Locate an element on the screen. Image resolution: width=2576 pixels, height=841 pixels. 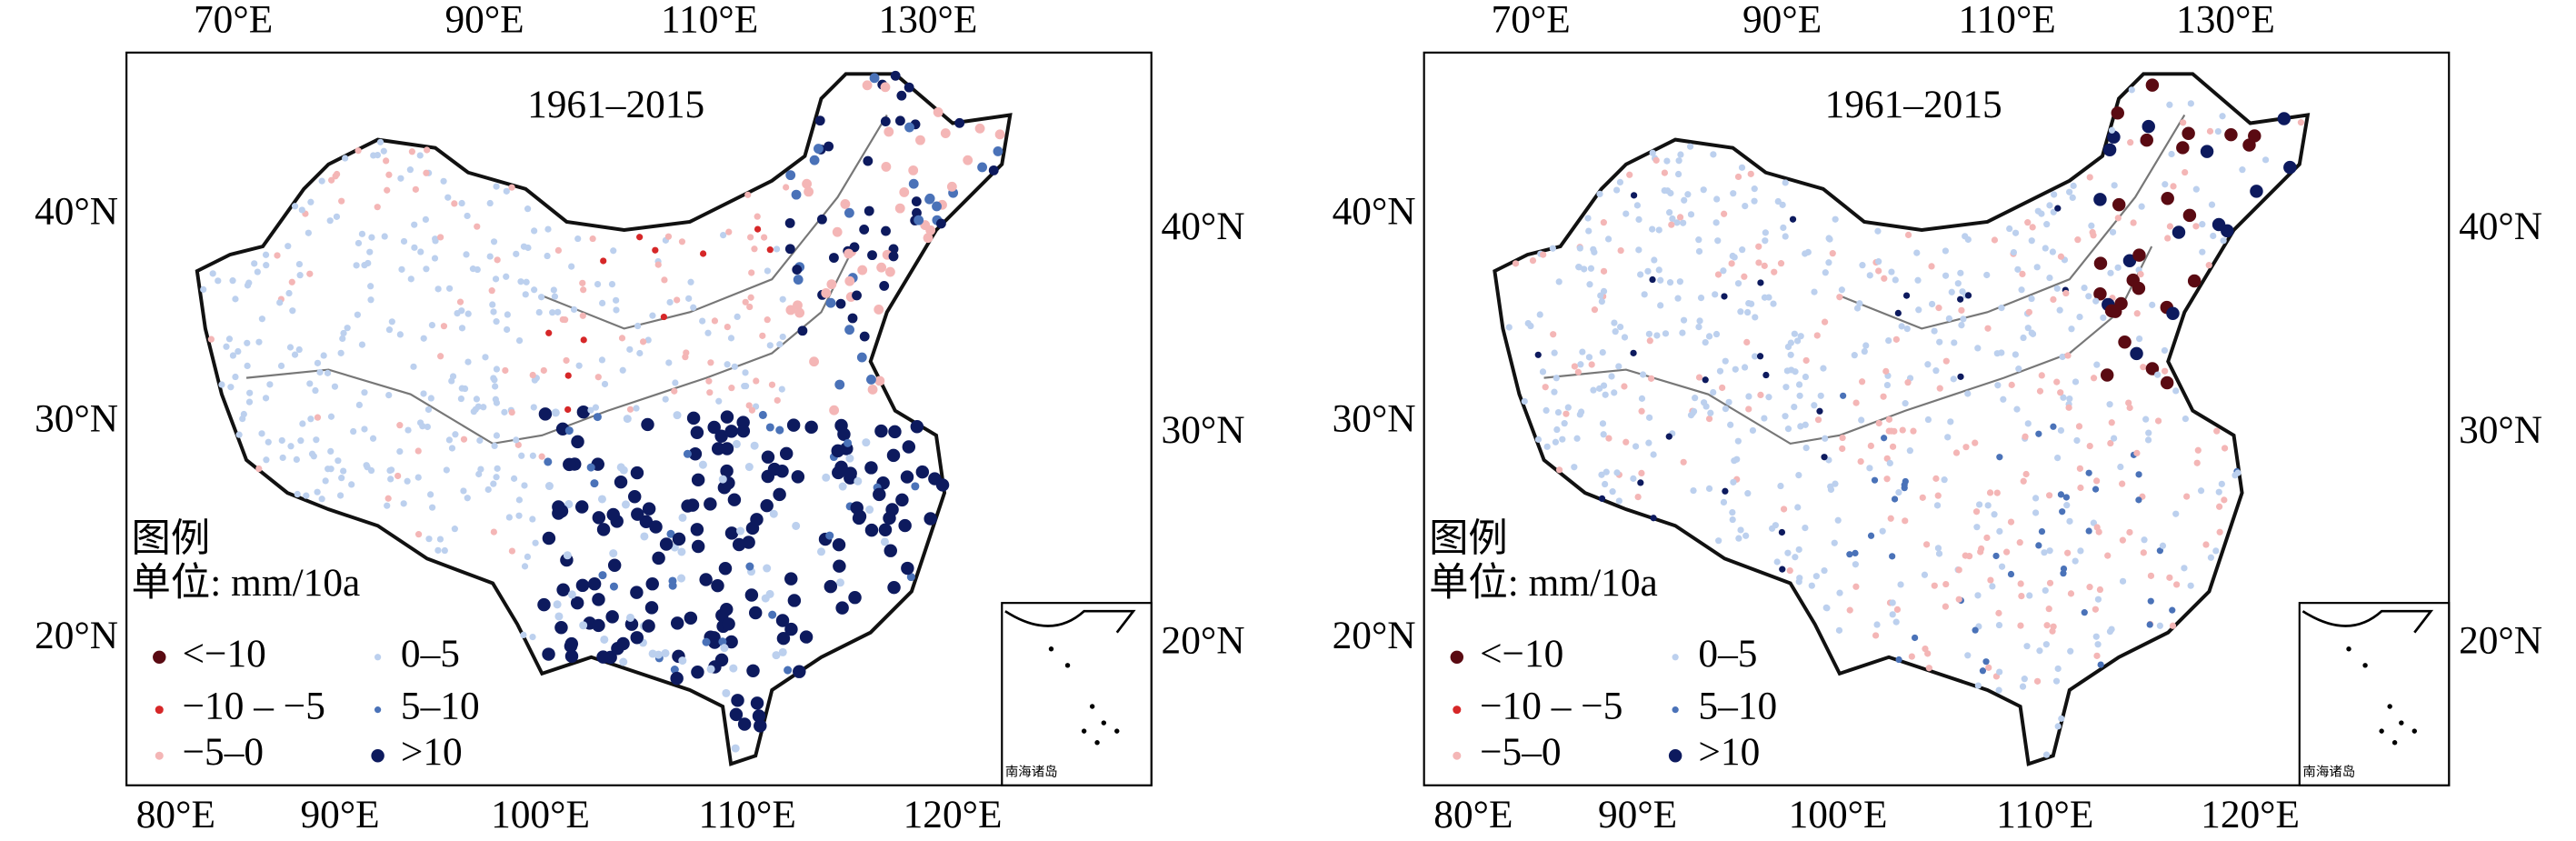
inset-island is located at coordinates (1117, 731).